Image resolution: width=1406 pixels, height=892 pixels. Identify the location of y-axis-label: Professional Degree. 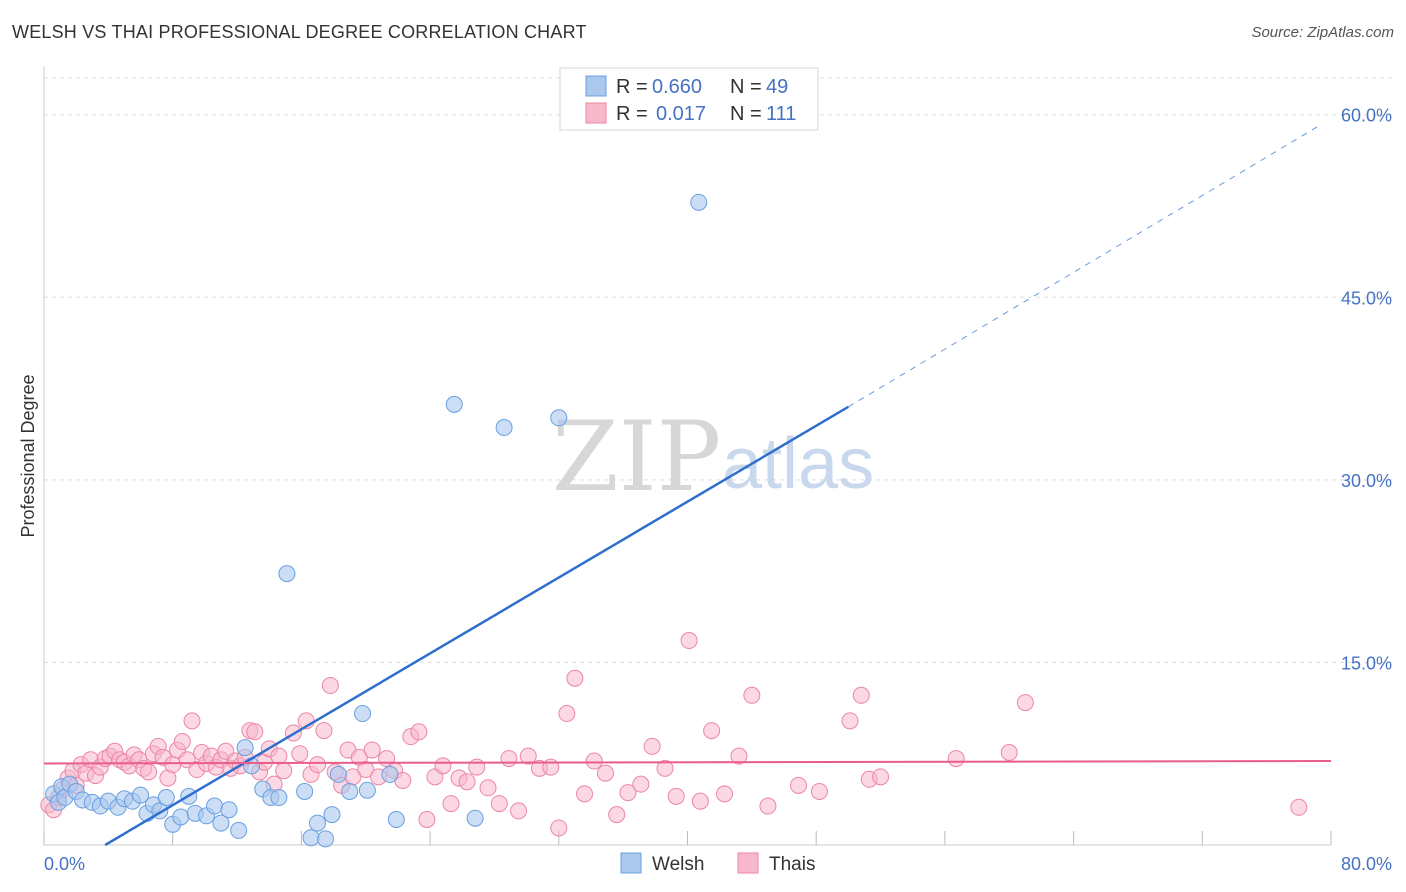
(28, 455).